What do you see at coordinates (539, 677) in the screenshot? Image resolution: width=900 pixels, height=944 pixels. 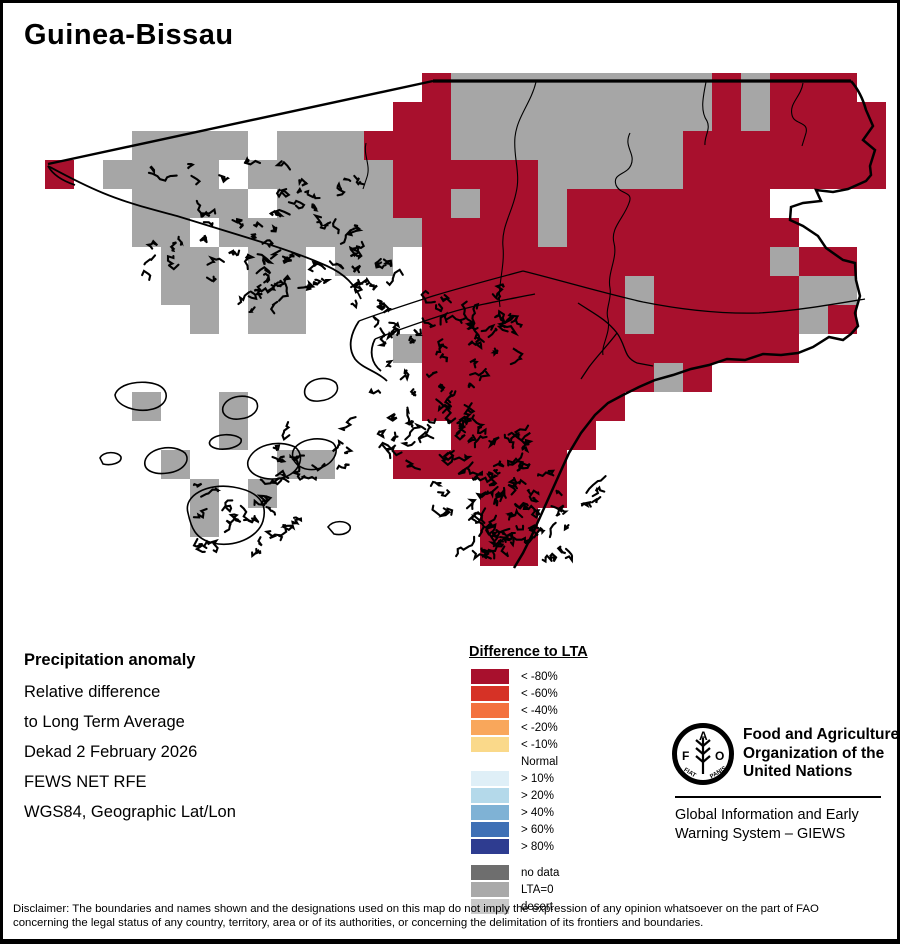 I see `legend-label: < -80%` at bounding box center [539, 677].